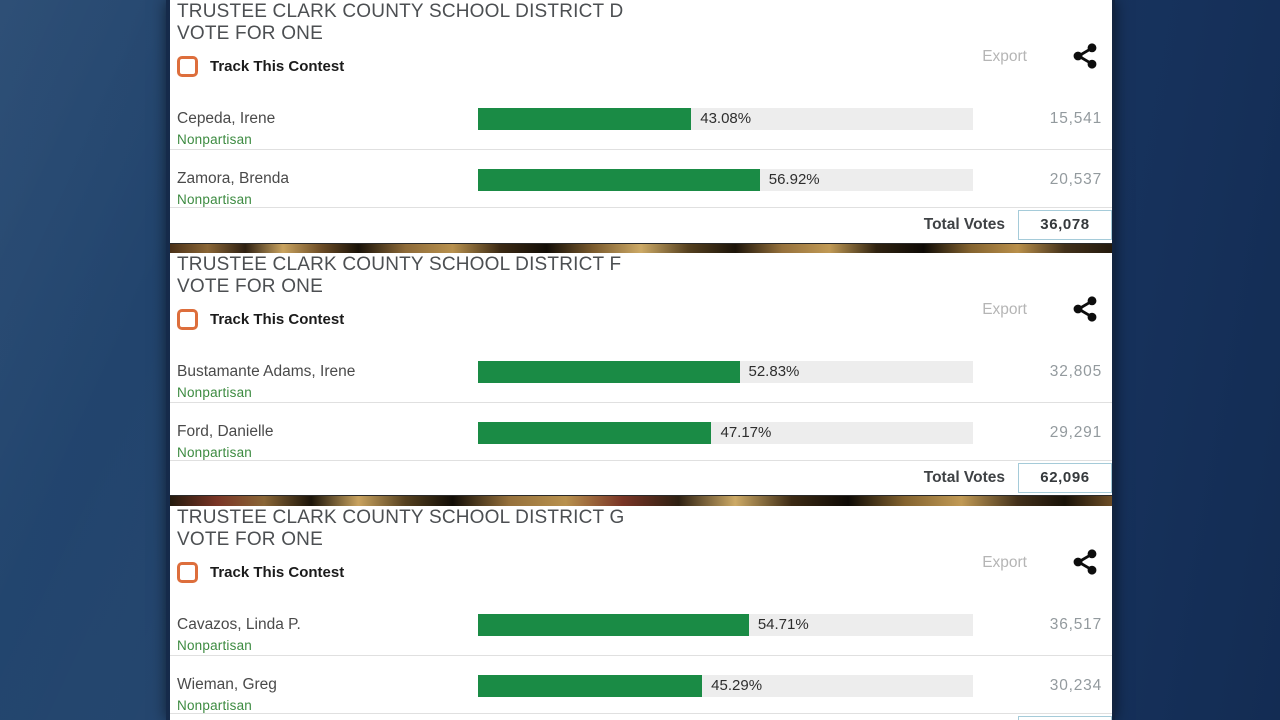 This screenshot has height=720, width=1280. I want to click on candidate-name: Bustamante Adams, Irene, so click(266, 371).